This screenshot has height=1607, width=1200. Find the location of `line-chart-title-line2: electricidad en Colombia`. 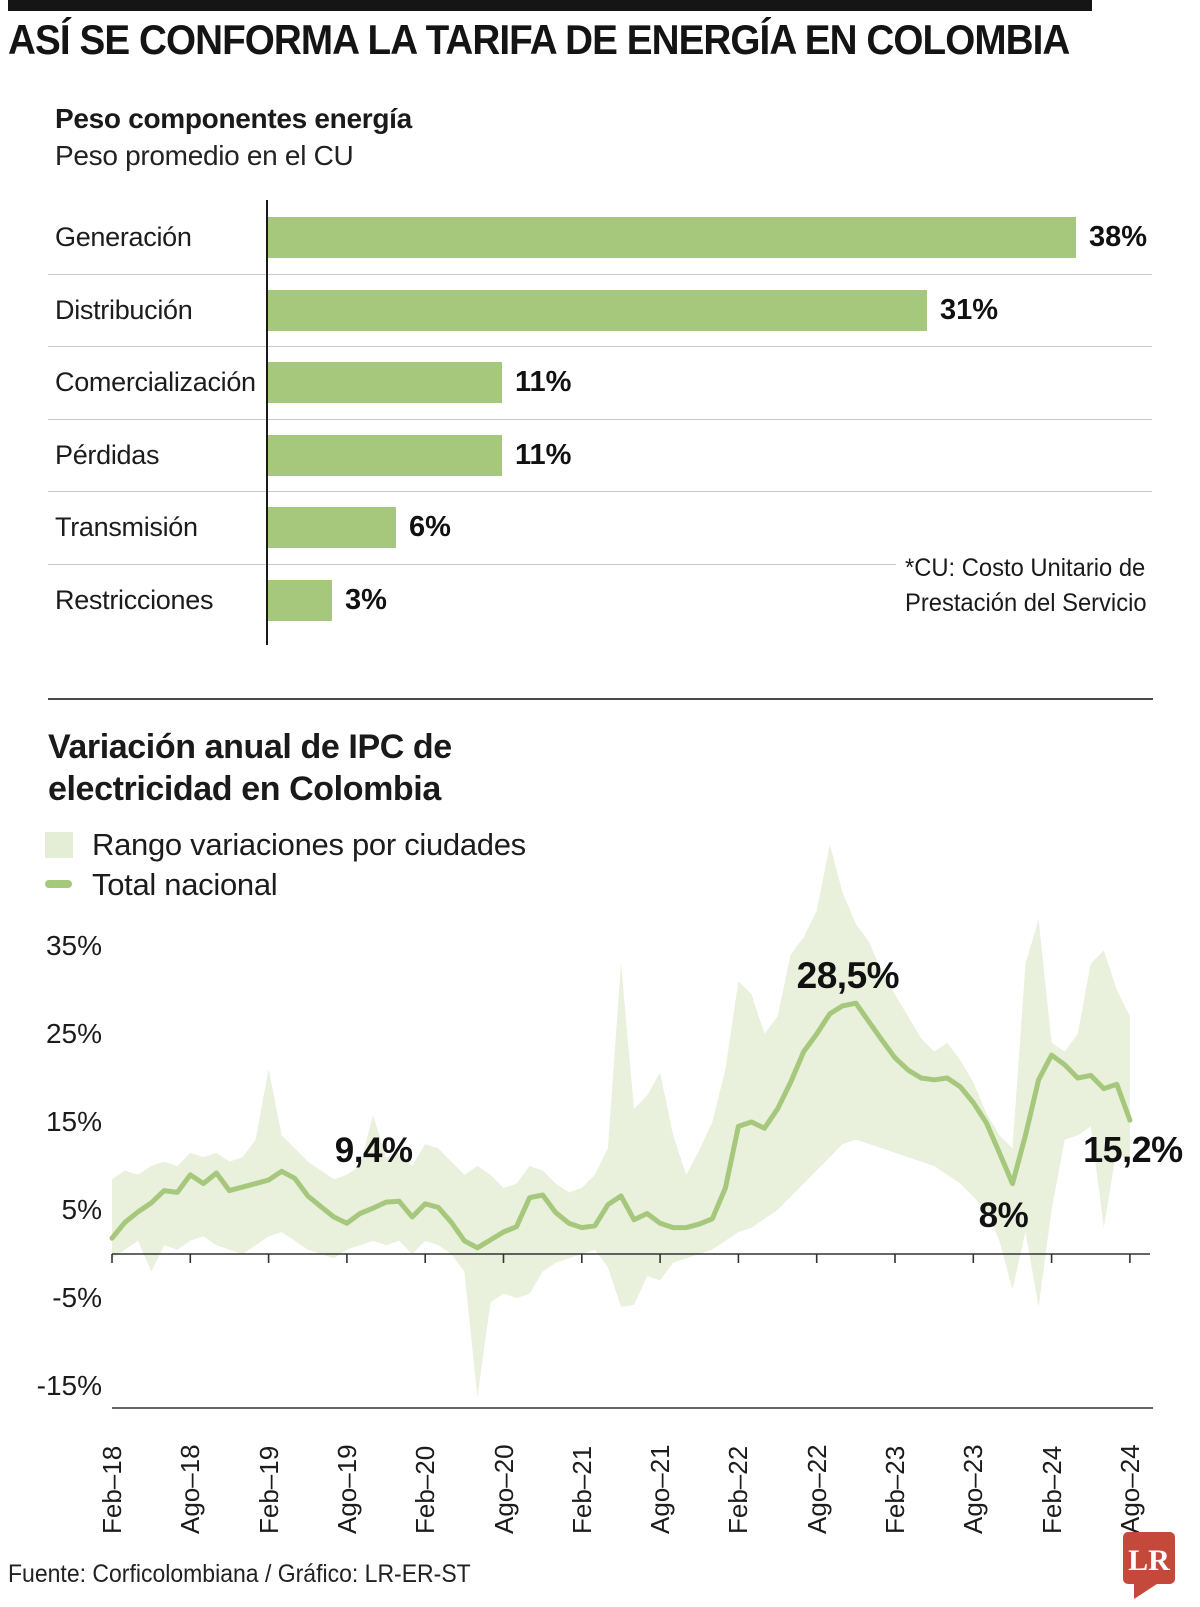

line-chart-title-line2: electricidad en Colombia is located at coordinates (244, 789).